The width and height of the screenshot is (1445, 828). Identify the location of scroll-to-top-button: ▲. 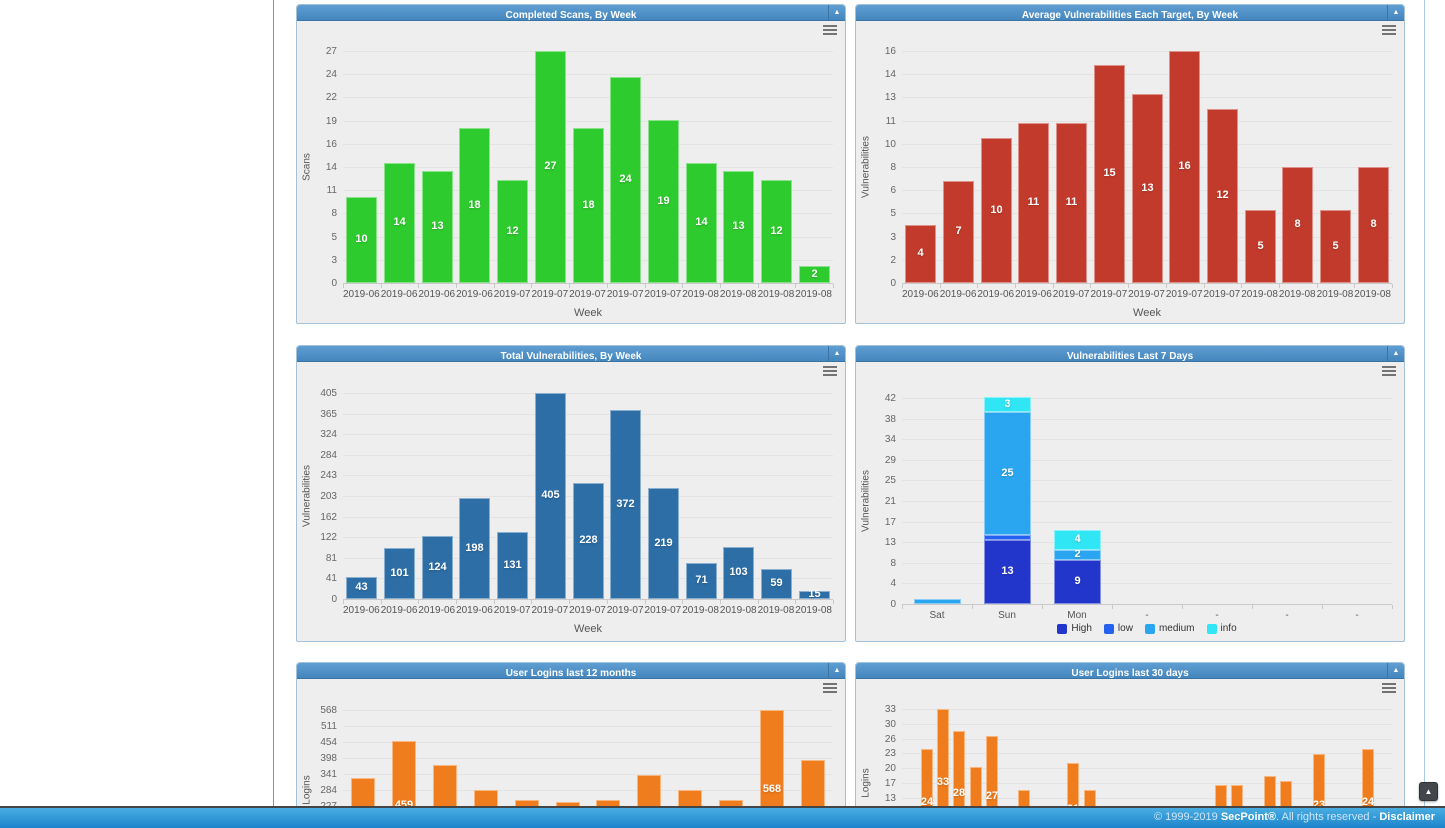
(1428, 791).